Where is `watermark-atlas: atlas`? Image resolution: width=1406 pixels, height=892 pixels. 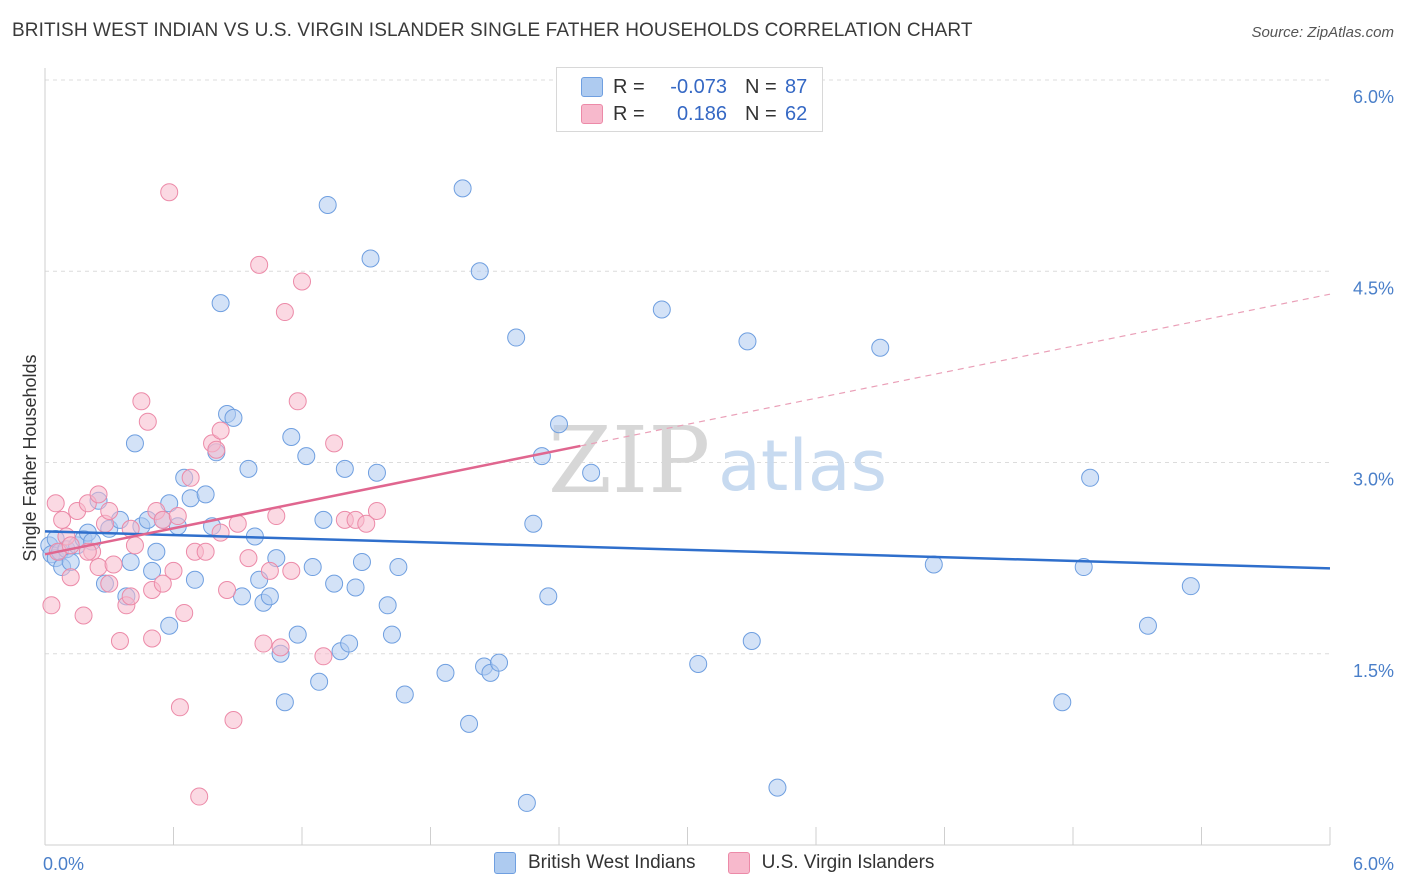 watermark-atlas: atlas is located at coordinates (802, 466).